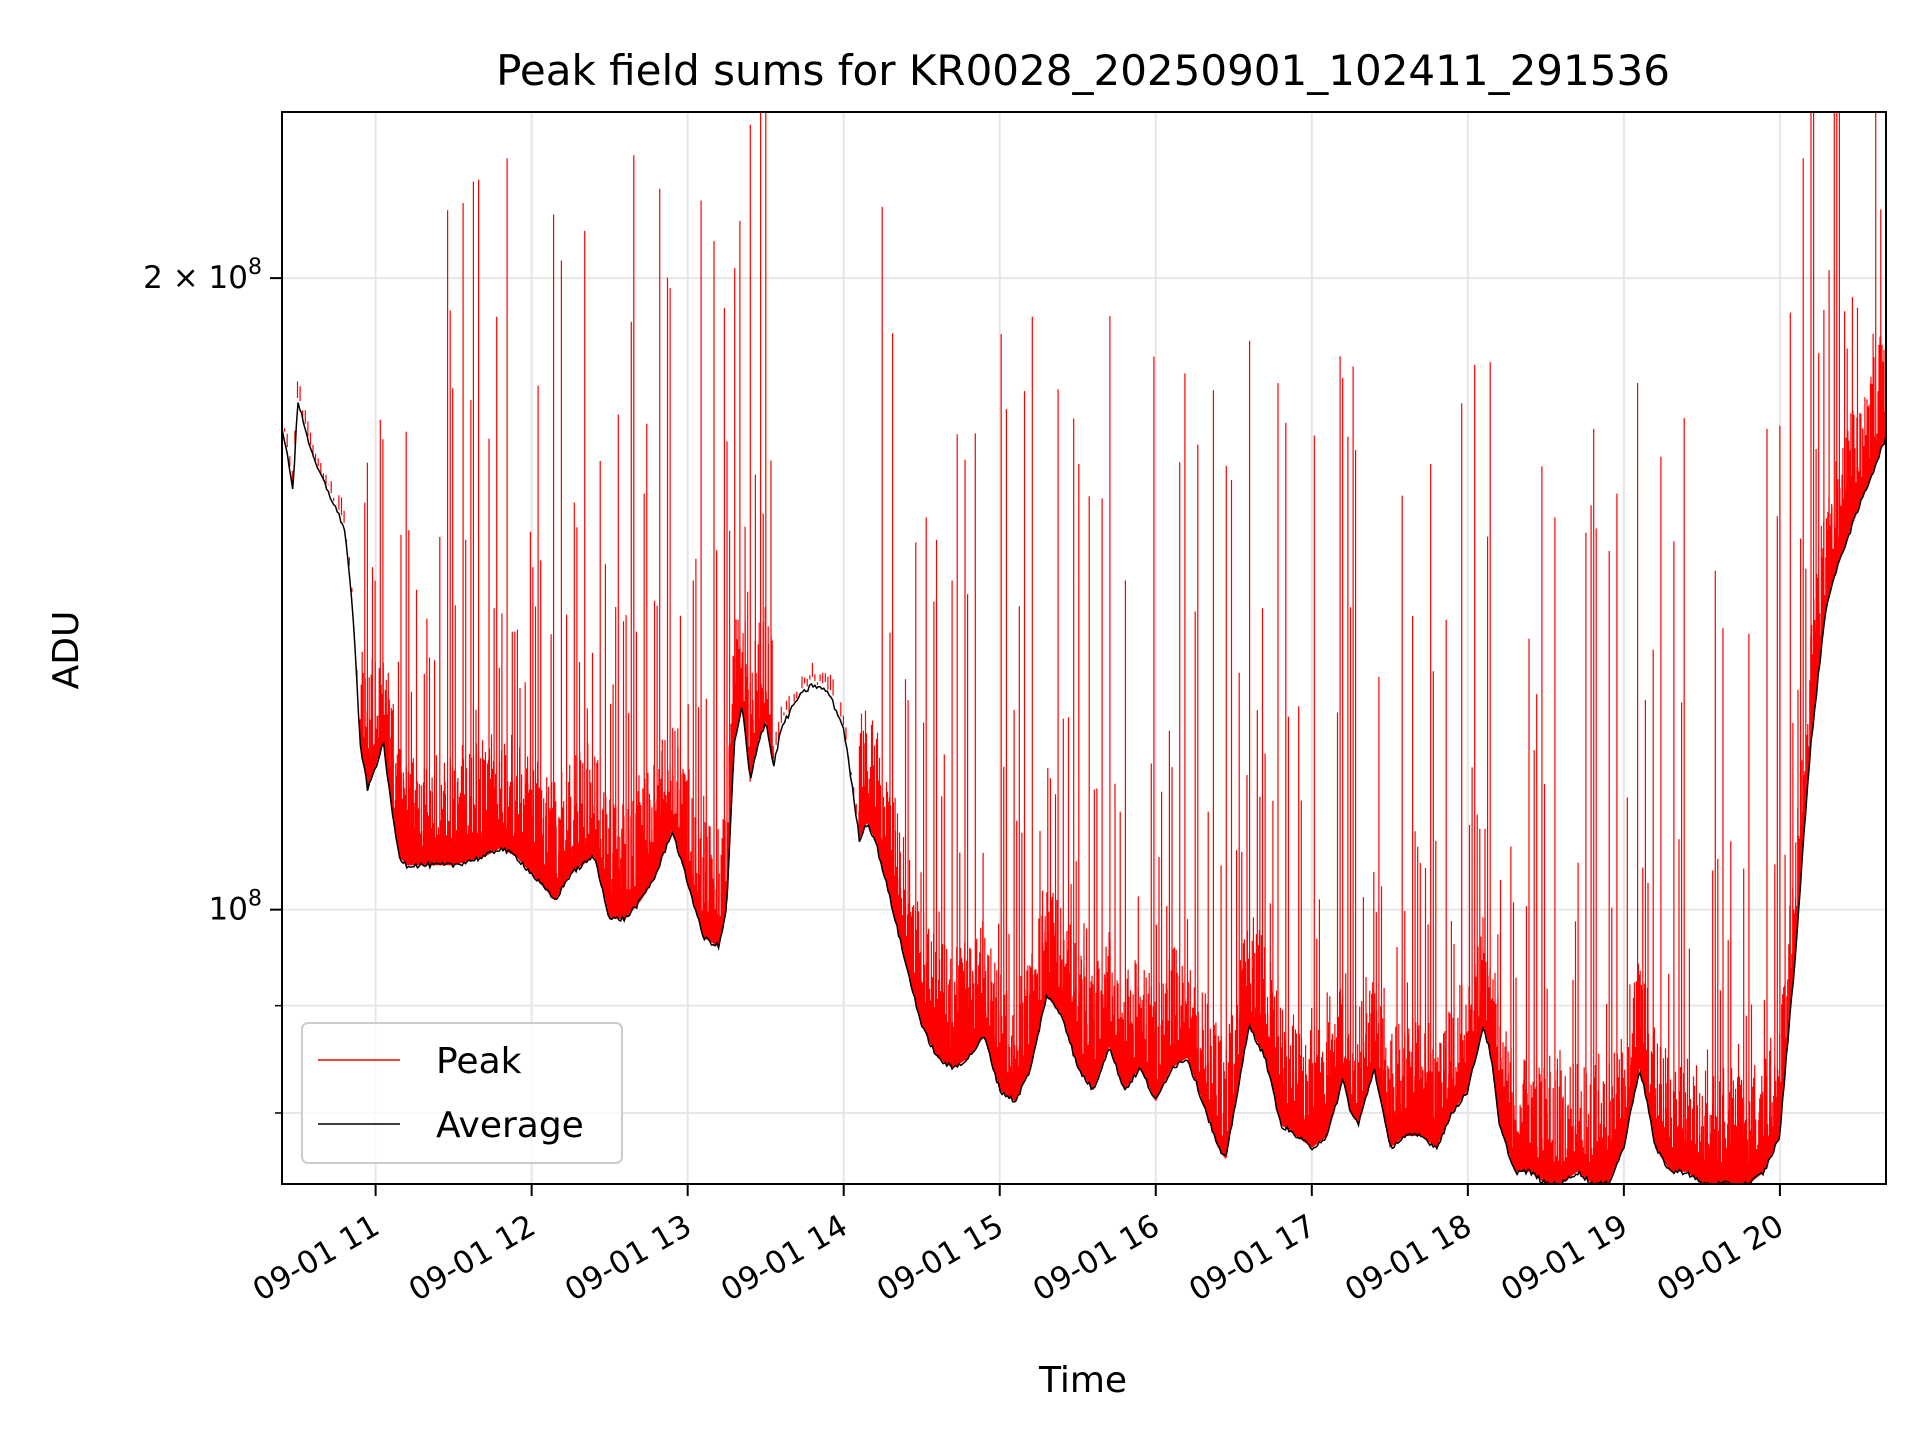  What do you see at coordinates (784, 1258) in the screenshot?
I see `x-tick-label: 09-01 14` at bounding box center [784, 1258].